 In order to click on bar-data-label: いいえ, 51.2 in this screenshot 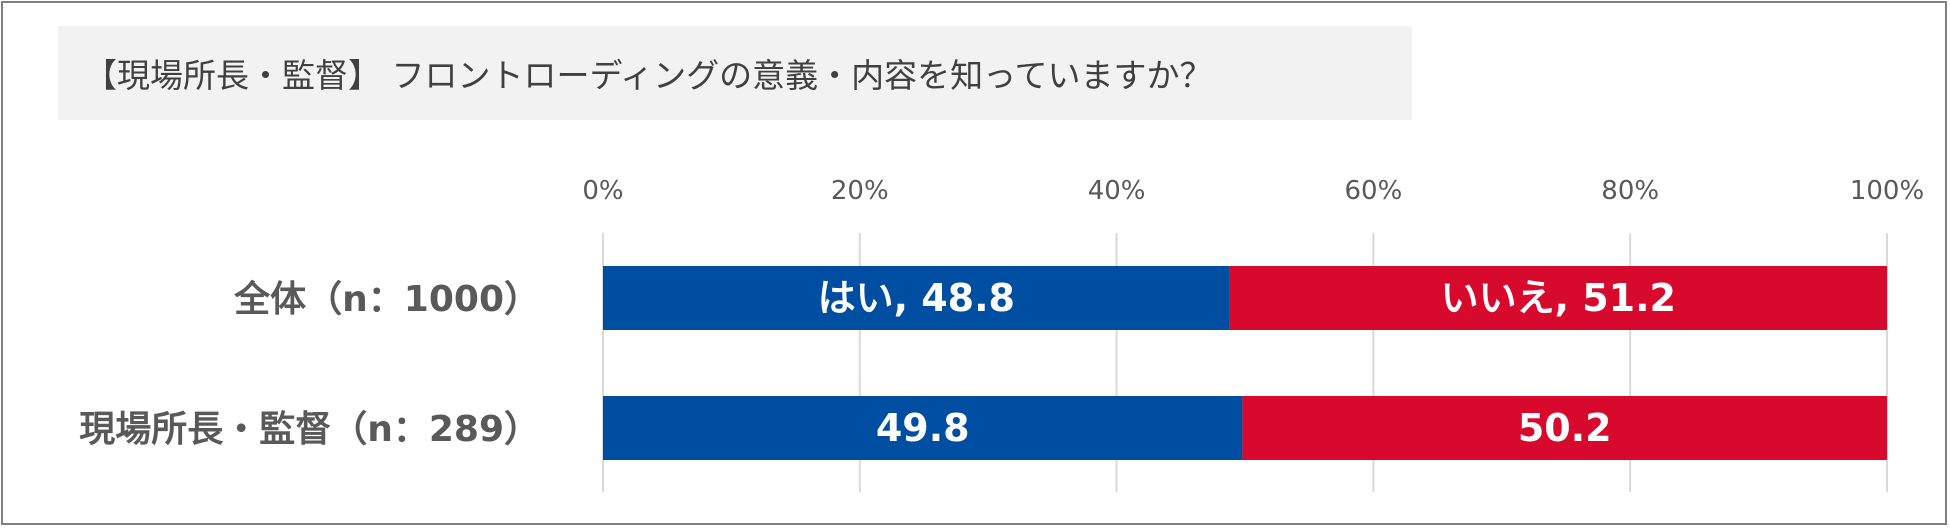, I will do `click(1558, 298)`.